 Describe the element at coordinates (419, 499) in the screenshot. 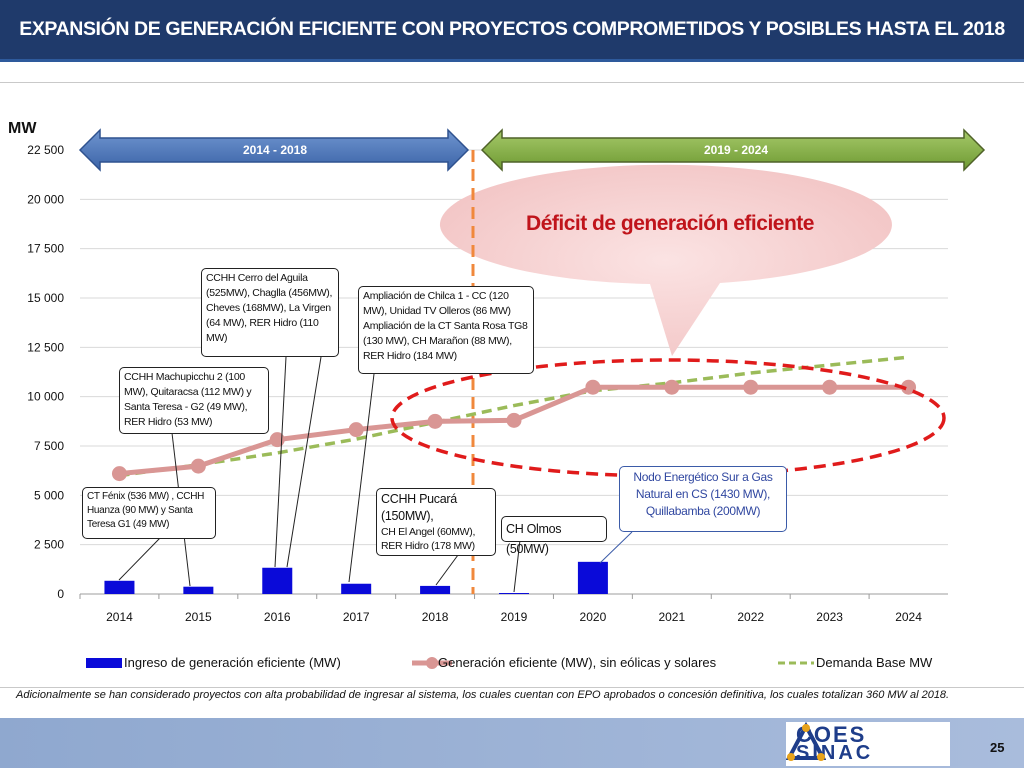

I see `callout-2018-line1: CCHH Pucará` at that location.